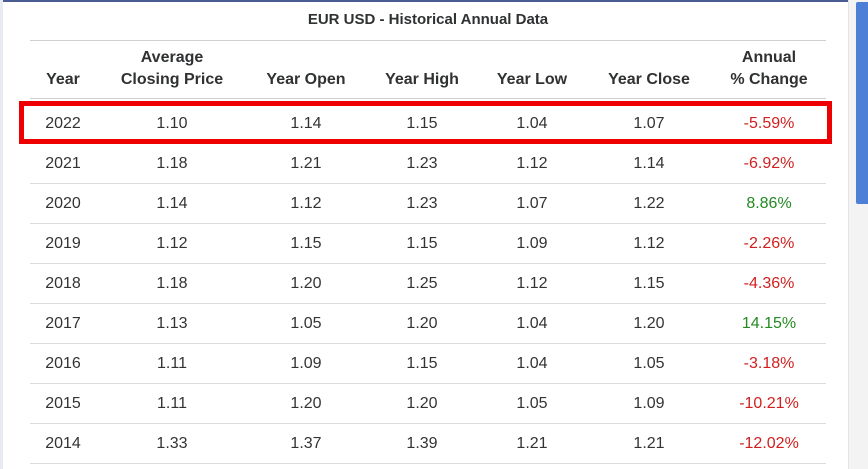 Image resolution: width=868 pixels, height=469 pixels. Describe the element at coordinates (172, 79) in the screenshot. I see `col-header-average-line2: Closing Price` at that location.